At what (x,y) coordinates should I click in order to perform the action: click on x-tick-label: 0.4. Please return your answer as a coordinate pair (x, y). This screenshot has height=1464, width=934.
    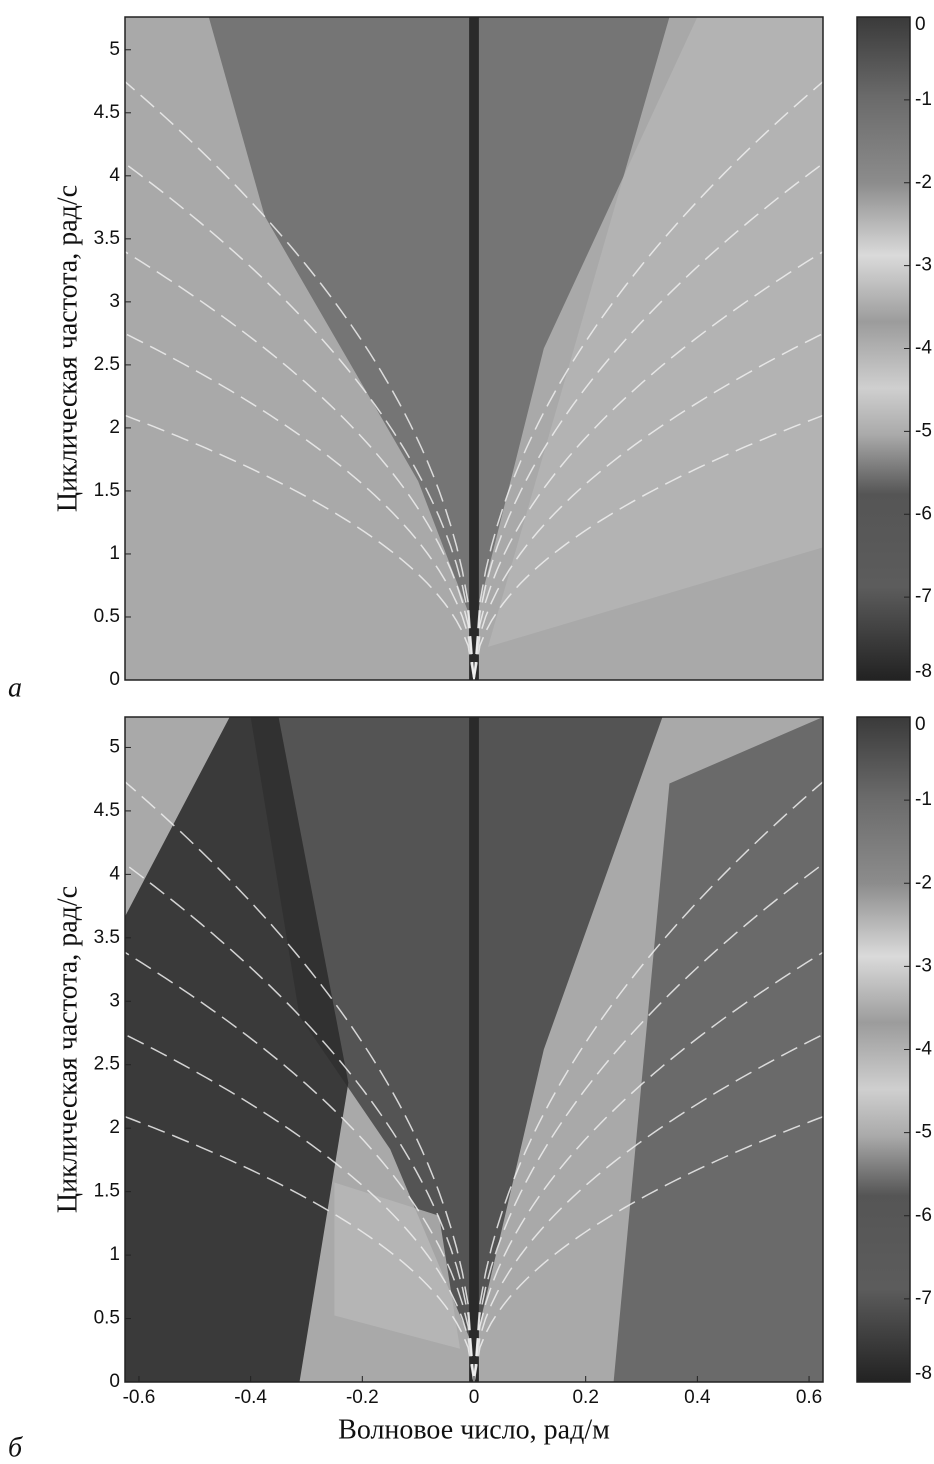
    Looking at the image, I should click on (697, 1397).